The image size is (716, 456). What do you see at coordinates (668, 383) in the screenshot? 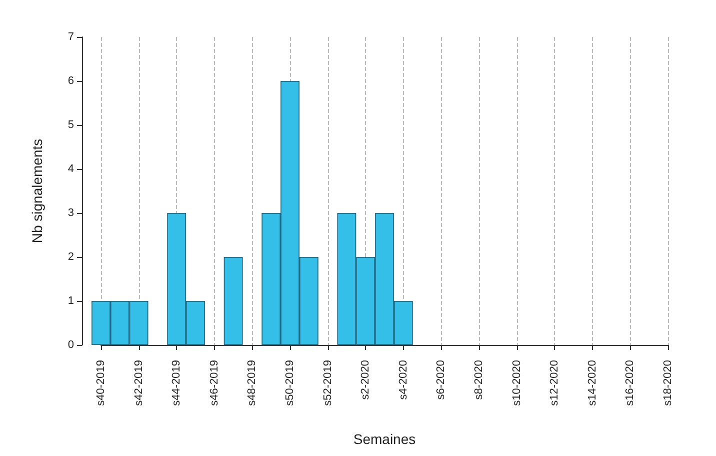
I see `x-tick-label: s18-2020` at bounding box center [668, 383].